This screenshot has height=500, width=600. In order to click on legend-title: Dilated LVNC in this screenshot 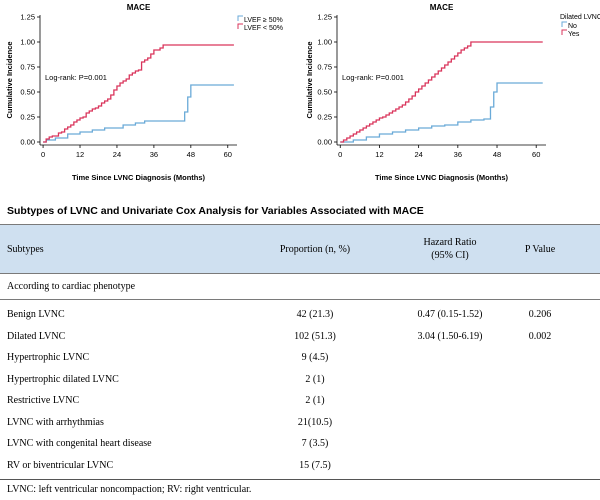, I will do `click(580, 17)`.